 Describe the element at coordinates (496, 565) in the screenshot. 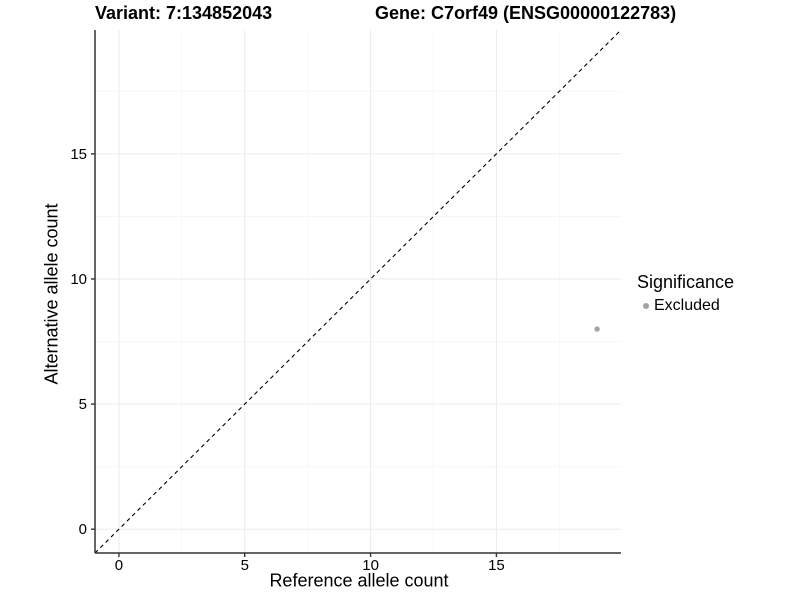

I see `x-tick-label: 15` at that location.